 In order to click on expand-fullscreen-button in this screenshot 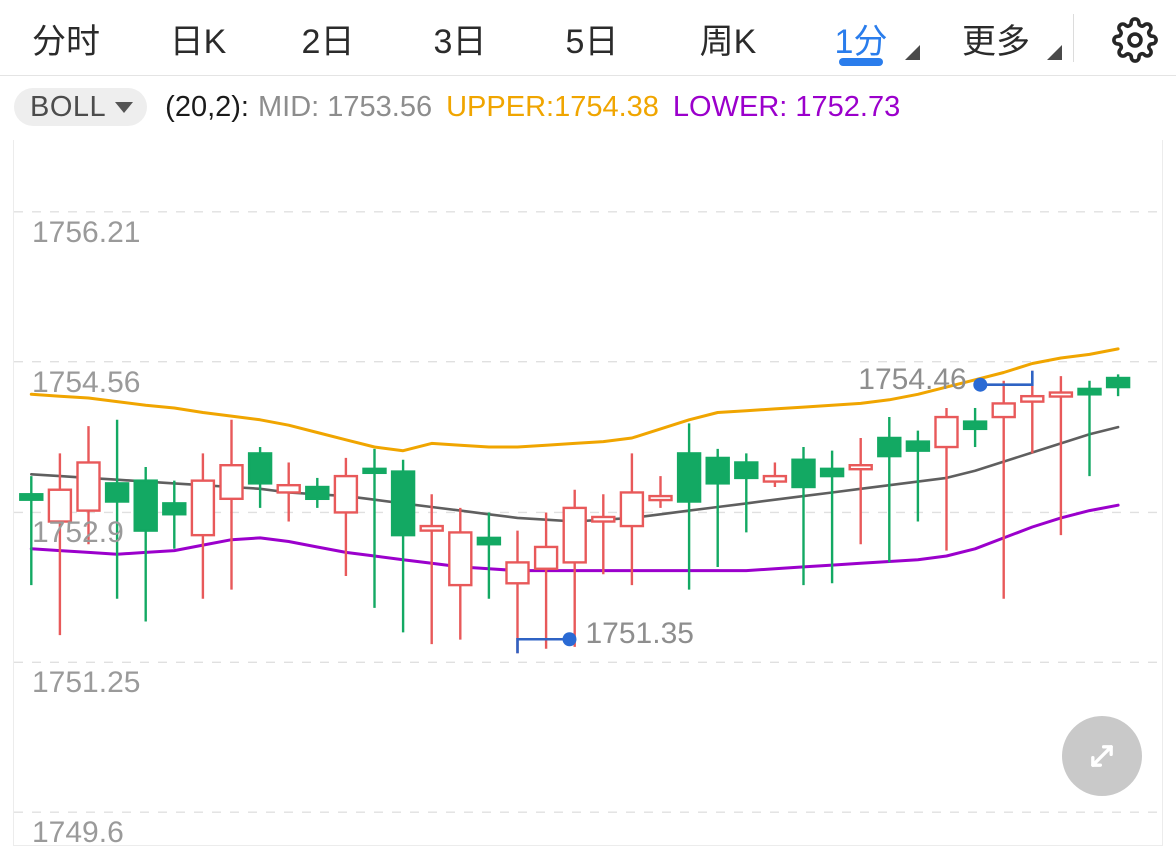, I will do `click(1102, 756)`.